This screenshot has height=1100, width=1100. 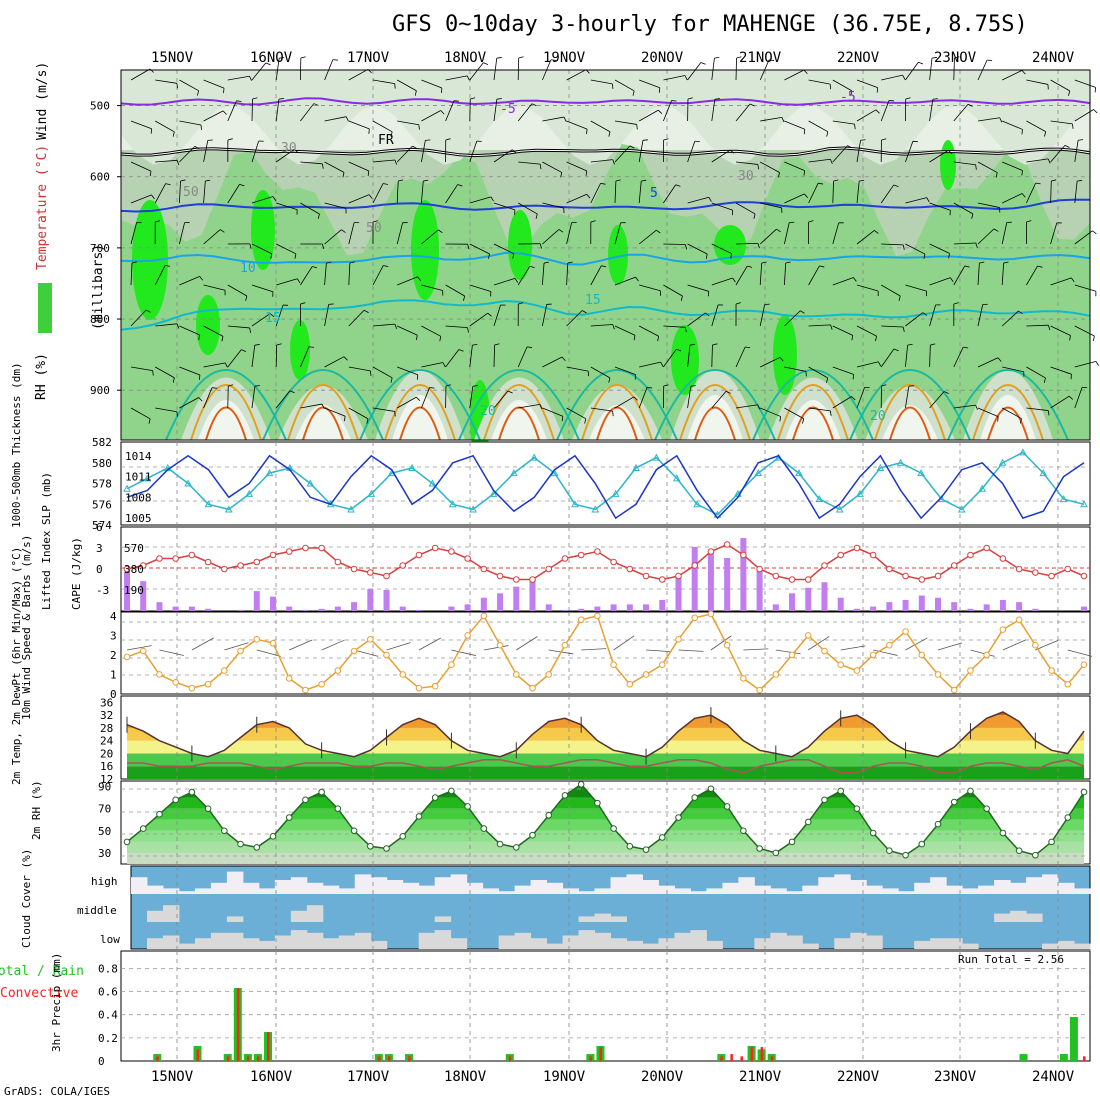 What do you see at coordinates (605, 858) in the screenshot?
I see `rh-band` at bounding box center [605, 858].